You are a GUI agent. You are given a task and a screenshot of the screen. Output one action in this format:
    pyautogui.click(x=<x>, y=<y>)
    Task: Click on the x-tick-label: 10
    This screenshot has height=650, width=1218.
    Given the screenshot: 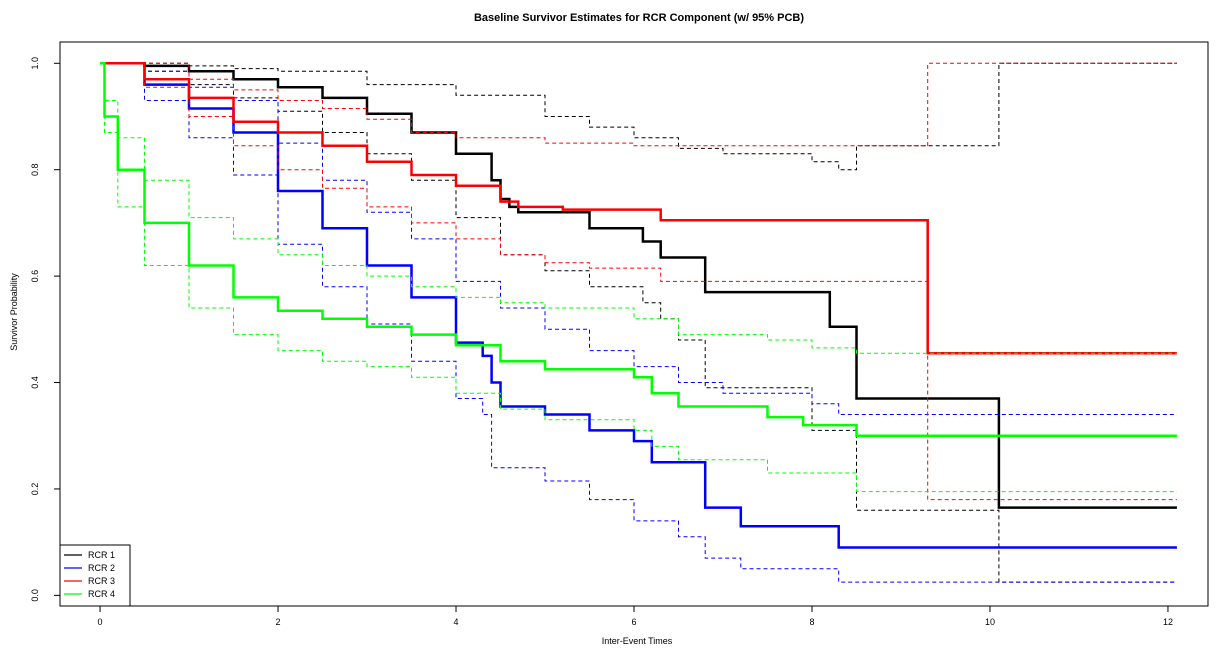 What is the action you would take?
    pyautogui.click(x=990, y=622)
    